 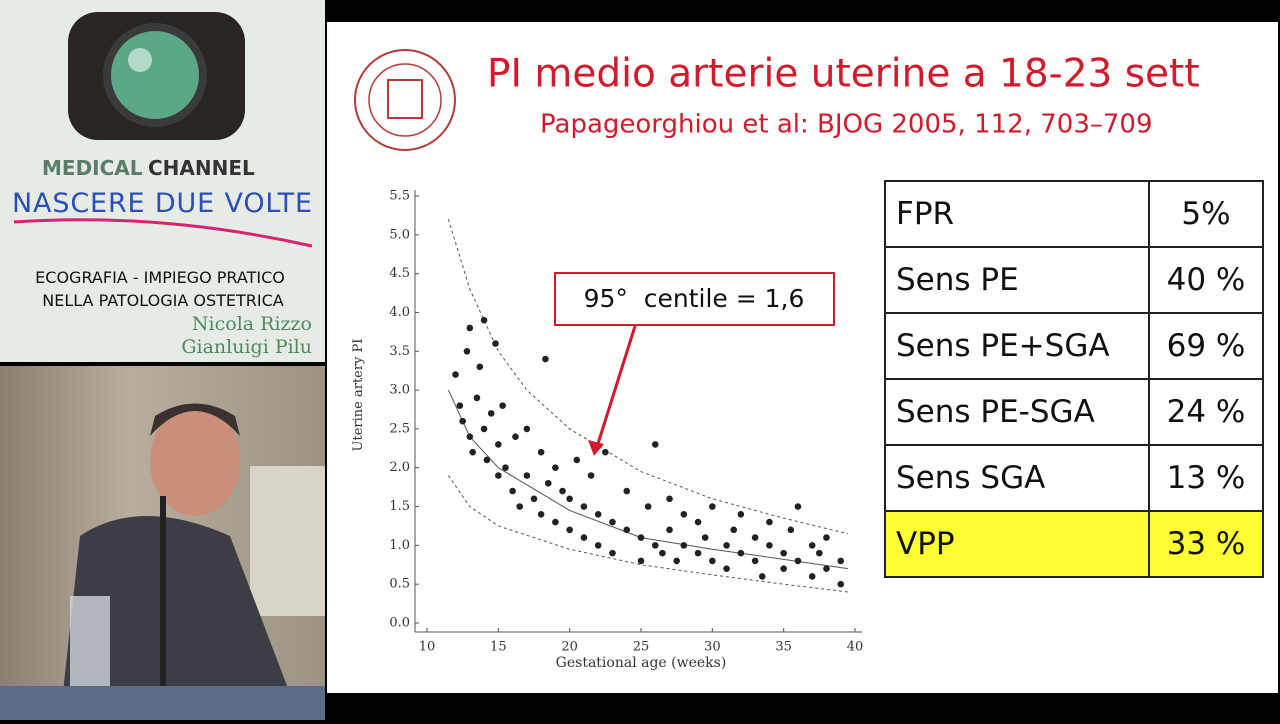 I want to click on y-tick-label: 3.0, so click(x=399, y=390).